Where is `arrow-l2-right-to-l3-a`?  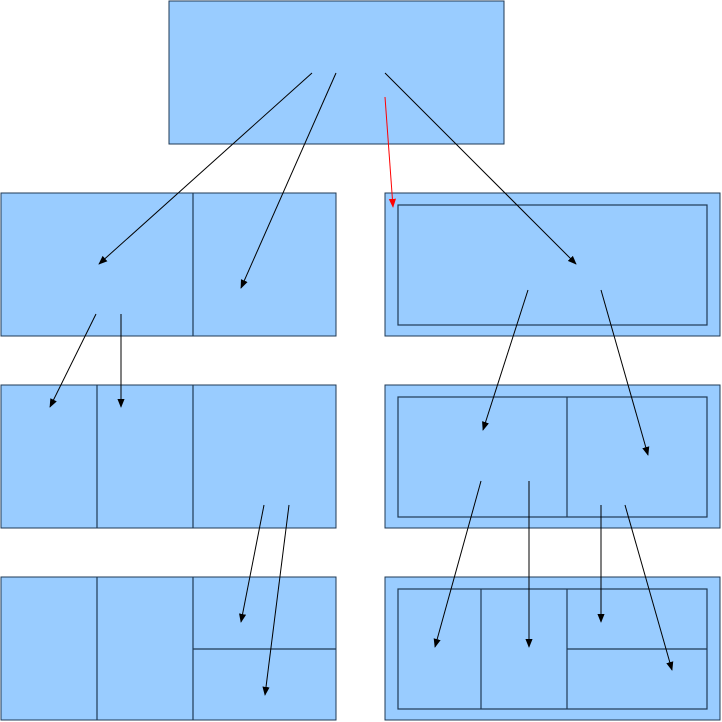 arrow-l2-right-to-l3-a is located at coordinates (457, 564).